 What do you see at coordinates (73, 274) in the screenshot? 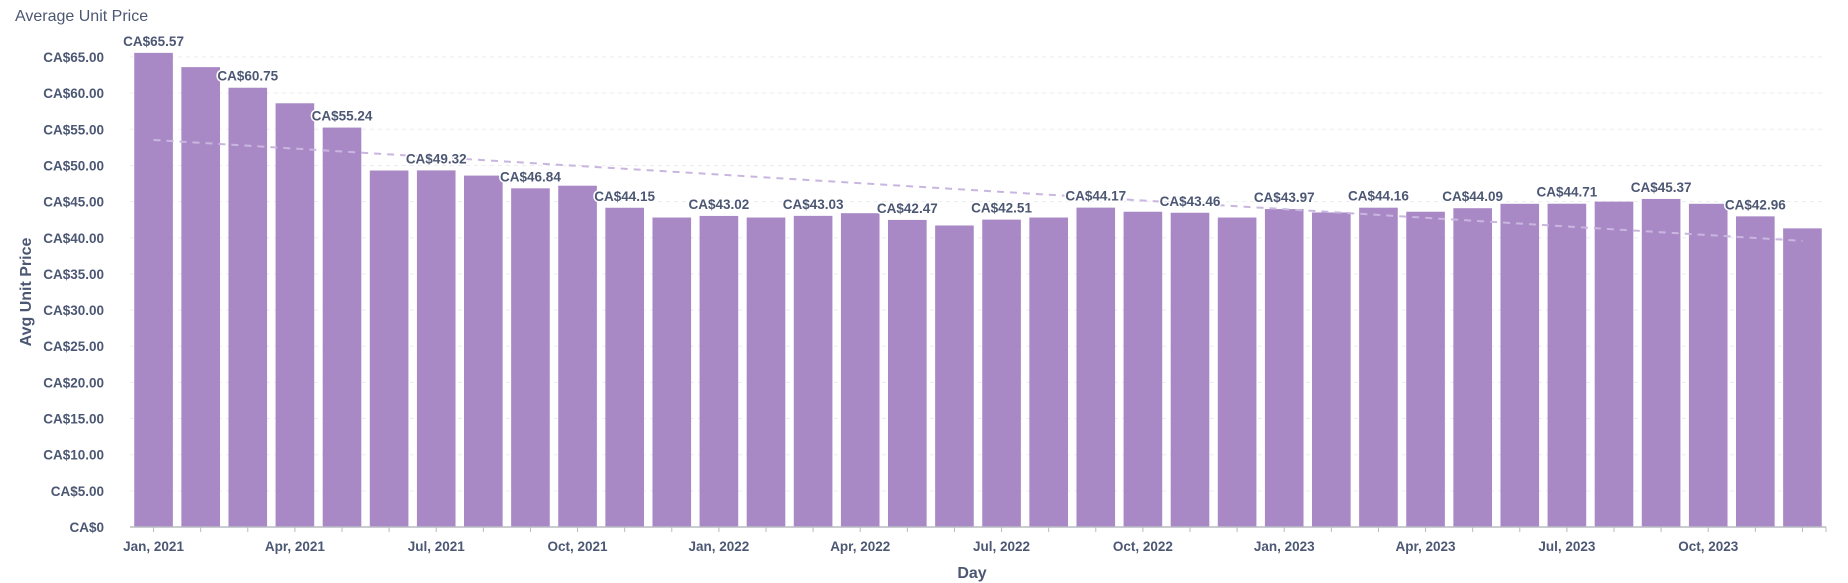
I see `y-tick-label: CA$35.00` at bounding box center [73, 274].